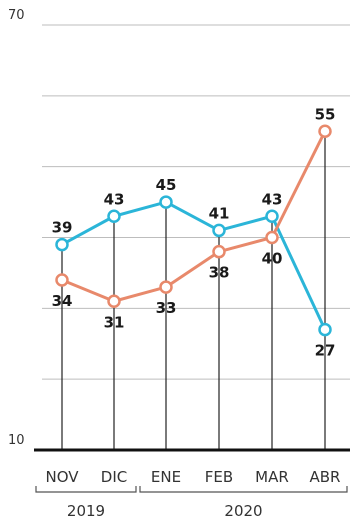  I want to click on x-tick-label: ENE, so click(166, 477).